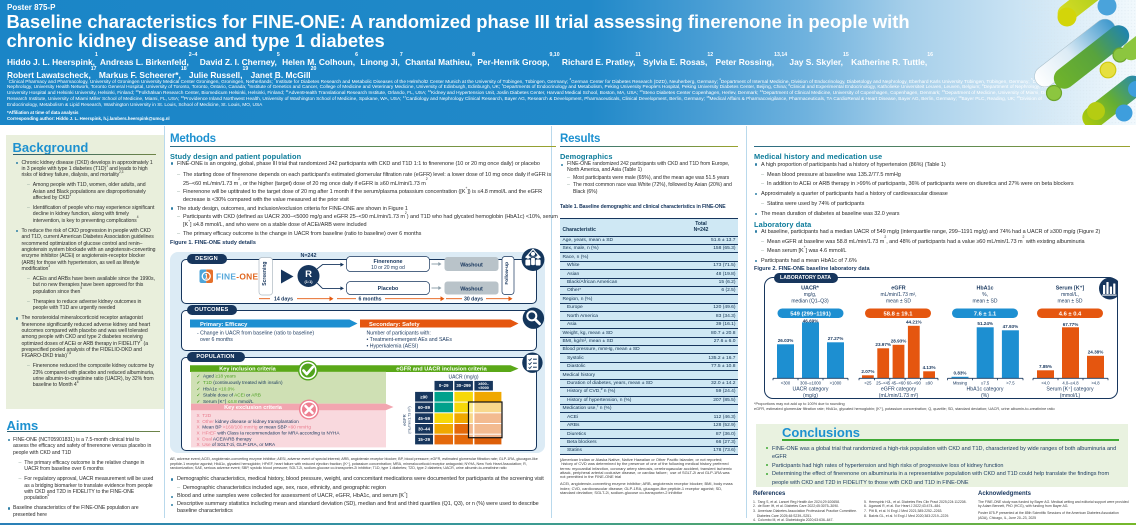  I want to click on svg-text: 60–<90, so click(913, 382).